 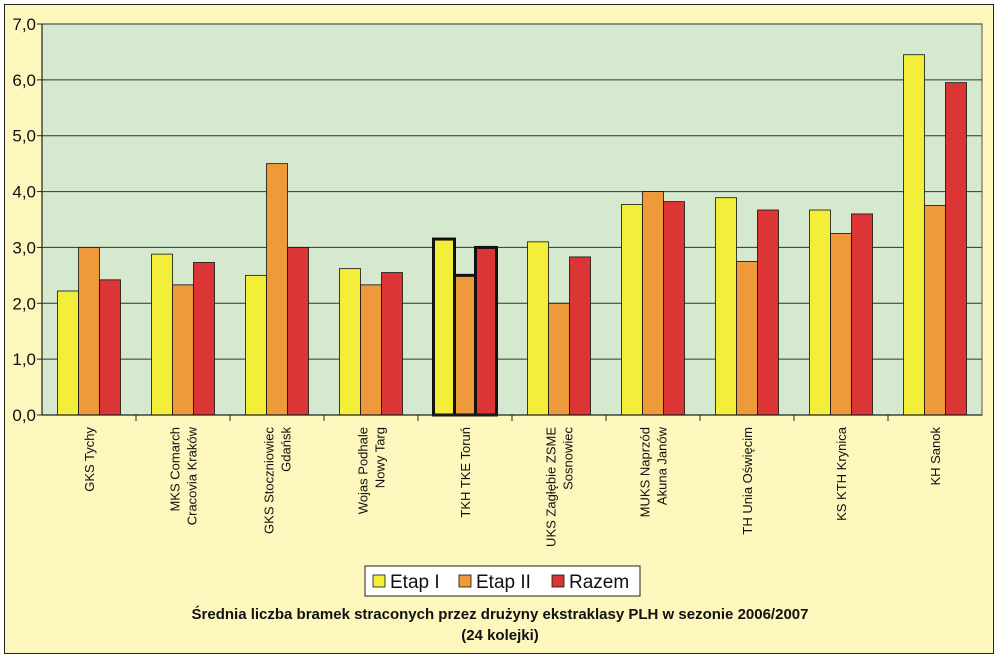 What do you see at coordinates (89, 459) in the screenshot?
I see `category-label: GKS Tychy` at bounding box center [89, 459].